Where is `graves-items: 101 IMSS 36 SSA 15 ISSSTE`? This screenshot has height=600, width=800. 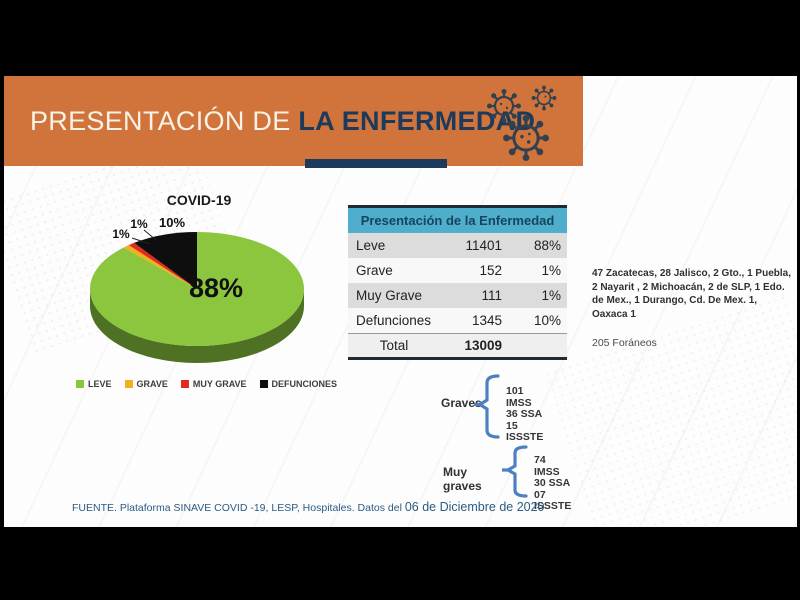 graves-items: 101 IMSS 36 SSA 15 ISSSTE is located at coordinates (525, 414).